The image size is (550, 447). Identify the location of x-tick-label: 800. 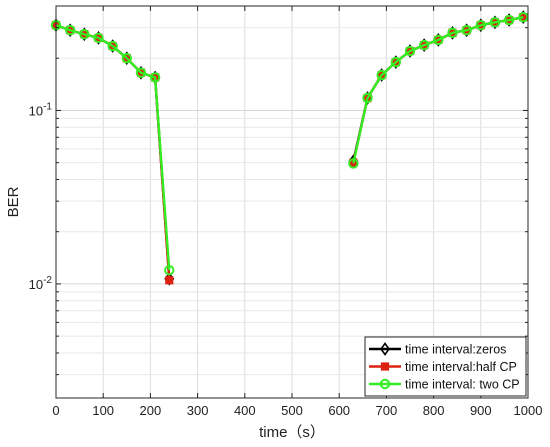
(434, 410).